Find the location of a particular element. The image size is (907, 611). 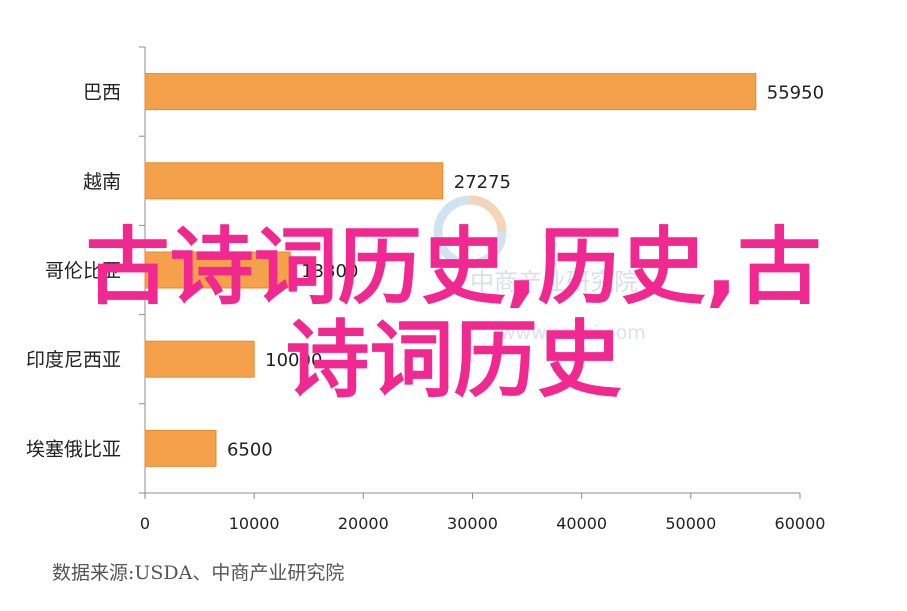

x-tick-label: 60000 is located at coordinates (800, 523).